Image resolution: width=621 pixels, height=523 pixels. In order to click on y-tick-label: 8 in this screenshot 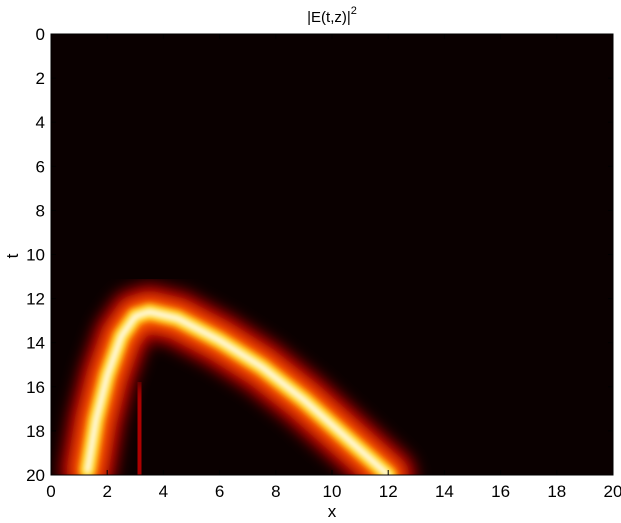, I will do `click(40, 210)`.